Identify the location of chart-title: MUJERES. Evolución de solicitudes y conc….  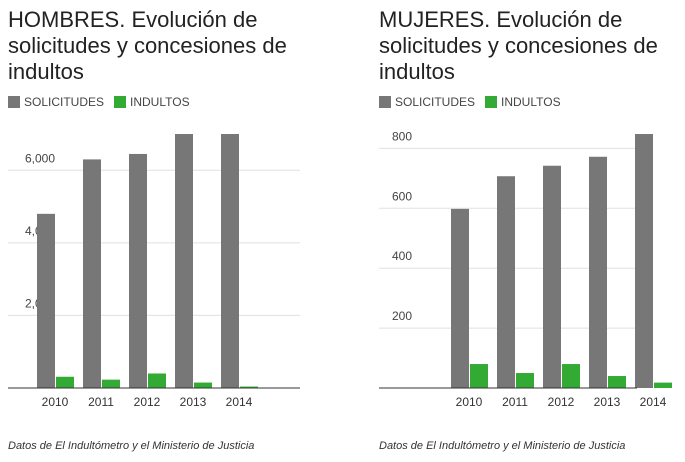
(518, 45).